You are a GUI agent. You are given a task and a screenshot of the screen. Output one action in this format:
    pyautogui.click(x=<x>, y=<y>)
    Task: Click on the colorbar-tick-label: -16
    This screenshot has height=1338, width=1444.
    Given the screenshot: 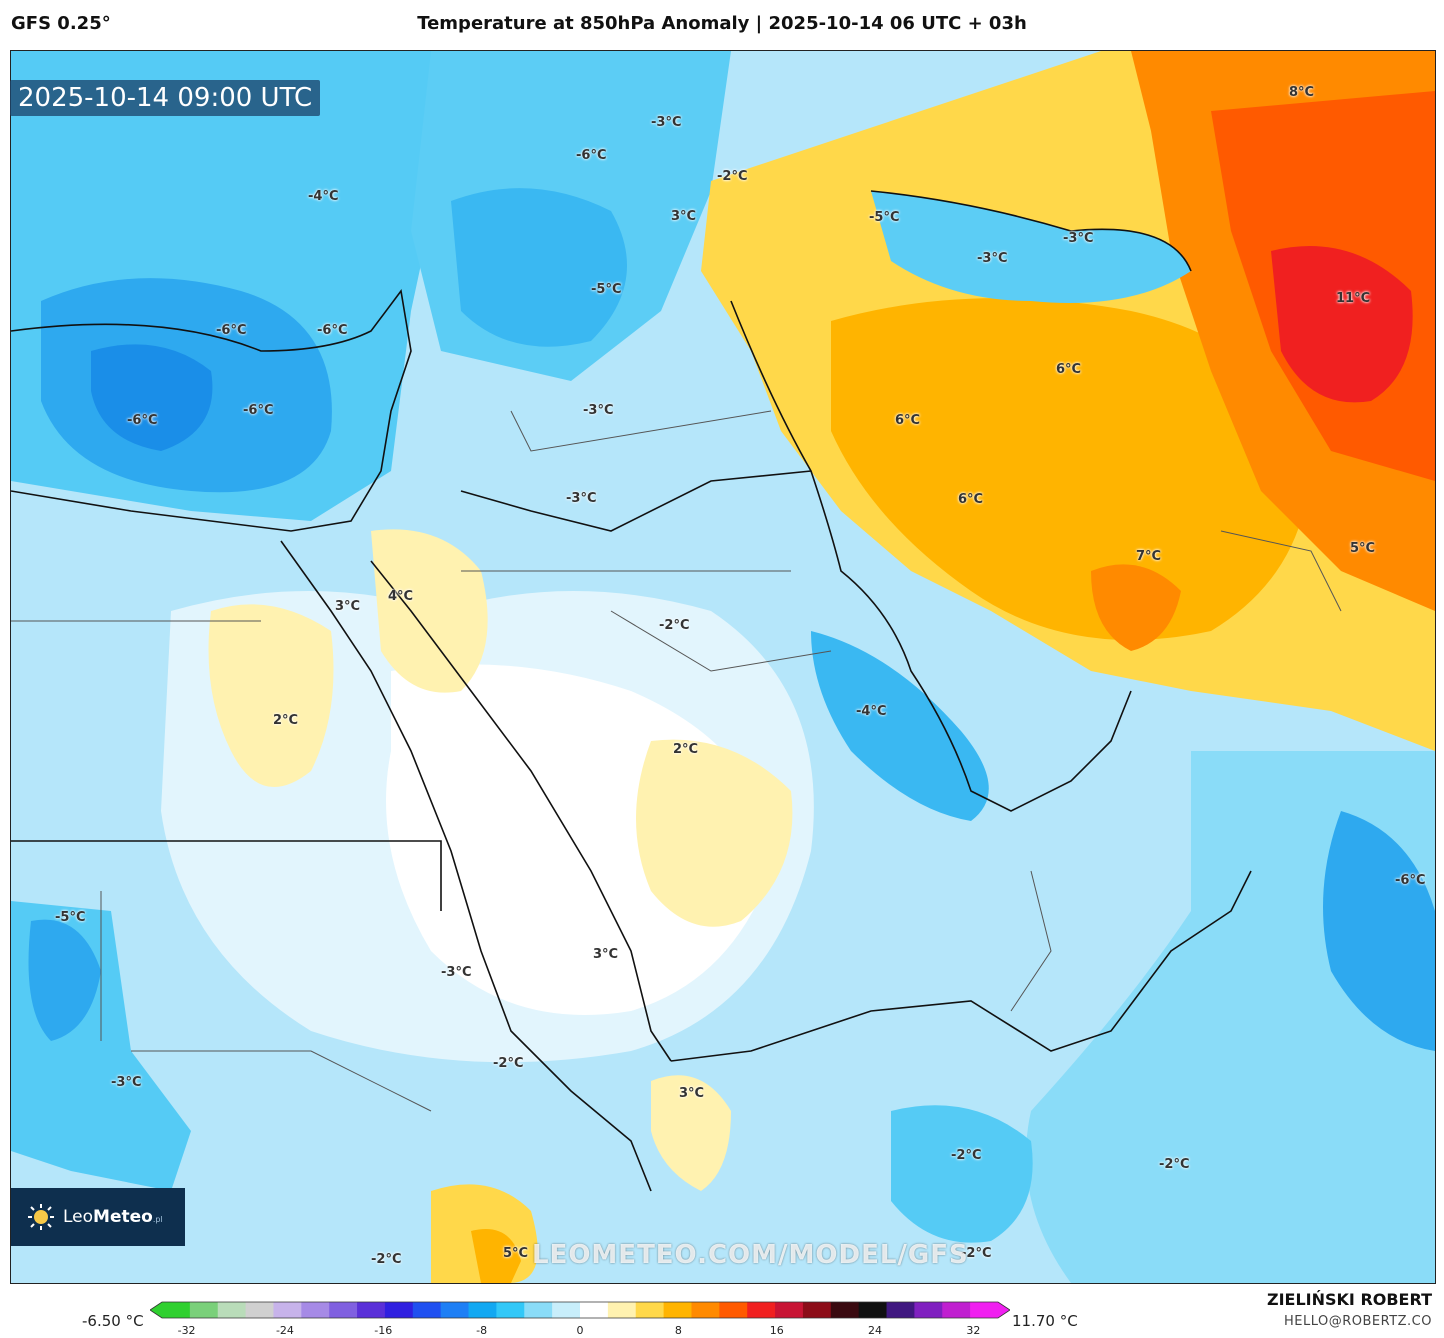 What is the action you would take?
    pyautogui.click(x=383, y=1330)
    